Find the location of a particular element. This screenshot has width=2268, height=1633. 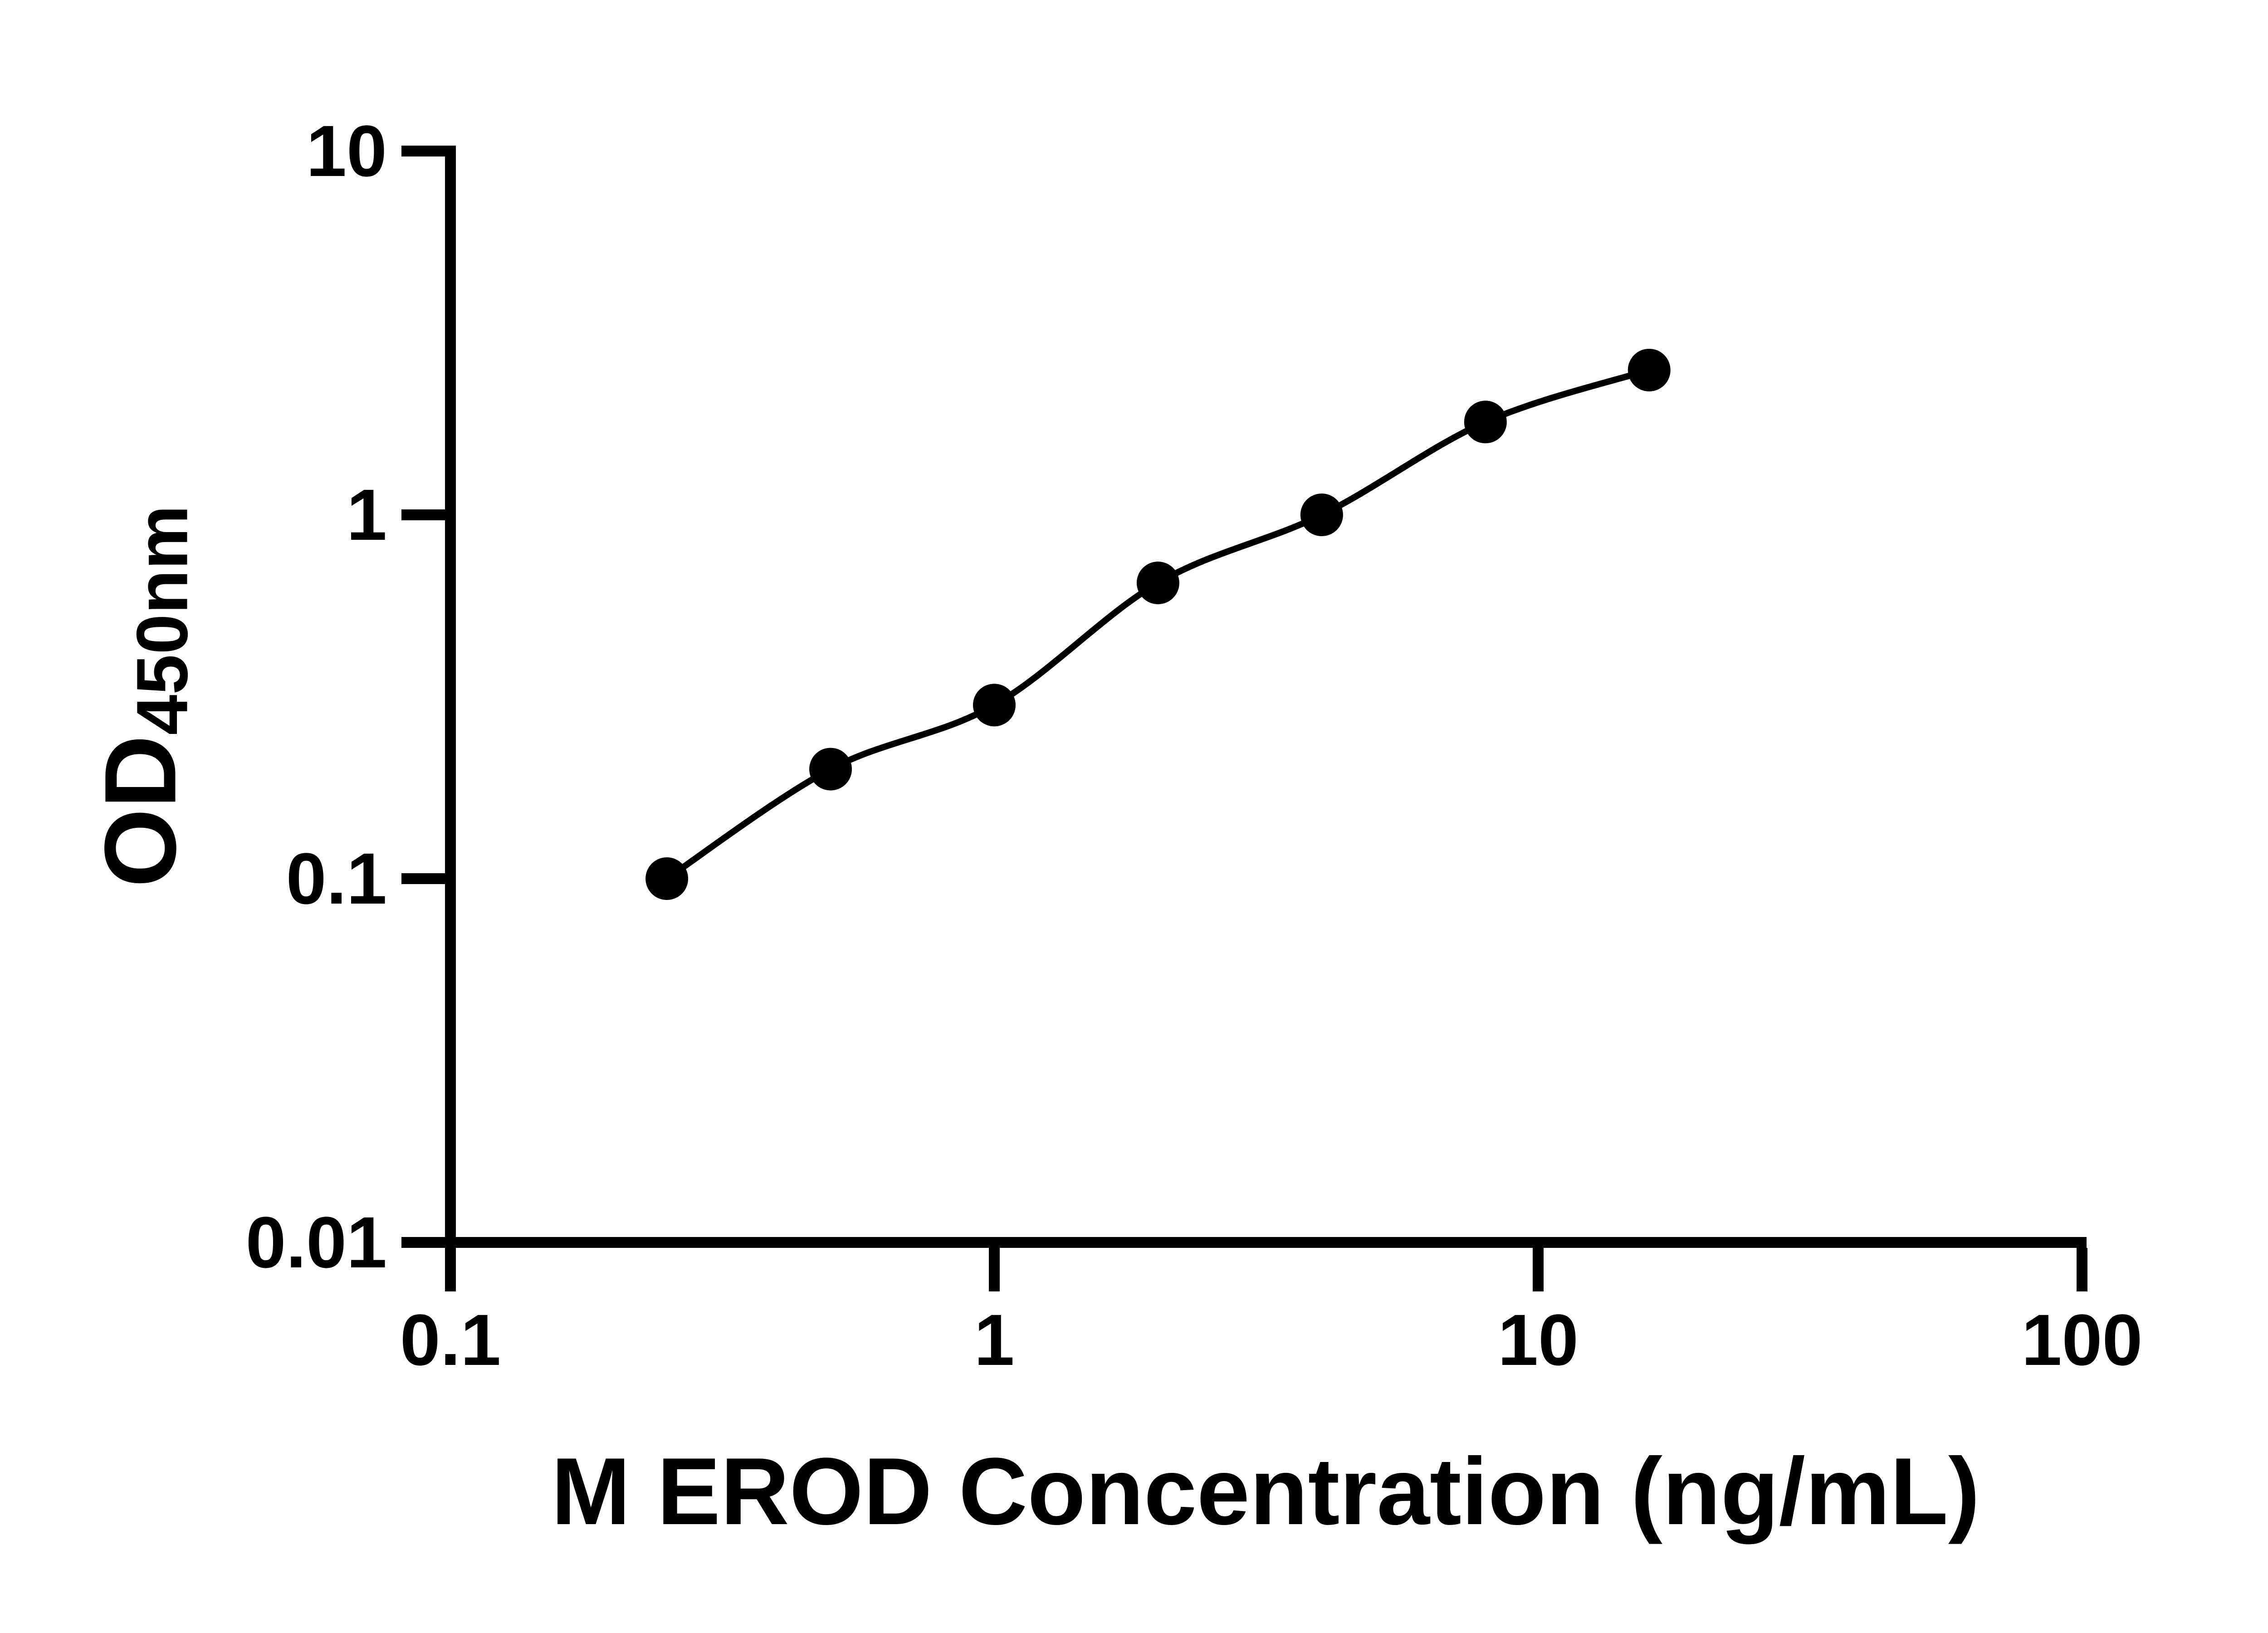

y-tick-label-0.1: 0.1 is located at coordinates (337, 878).